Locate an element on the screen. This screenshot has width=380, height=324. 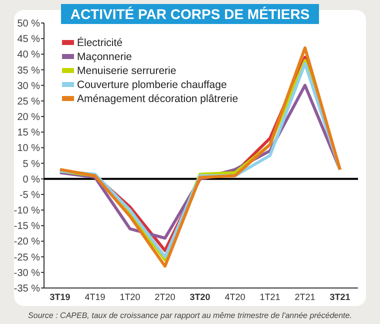
x-tick-label: 1T21 is located at coordinates (270, 297).